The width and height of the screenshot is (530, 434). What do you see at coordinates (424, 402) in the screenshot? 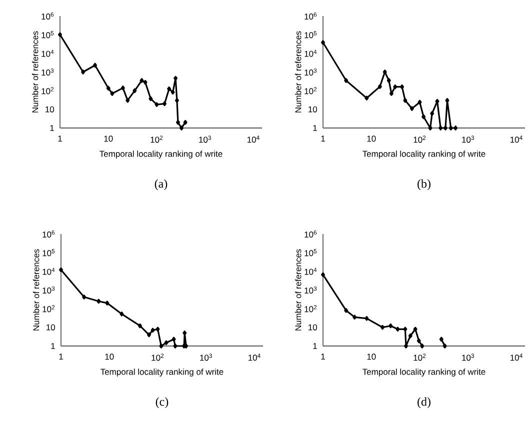
I see `text: (d)` at bounding box center [424, 402].